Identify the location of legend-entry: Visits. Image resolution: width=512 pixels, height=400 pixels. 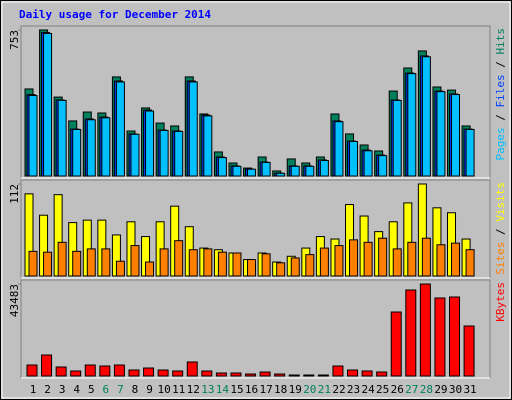
(500, 202).